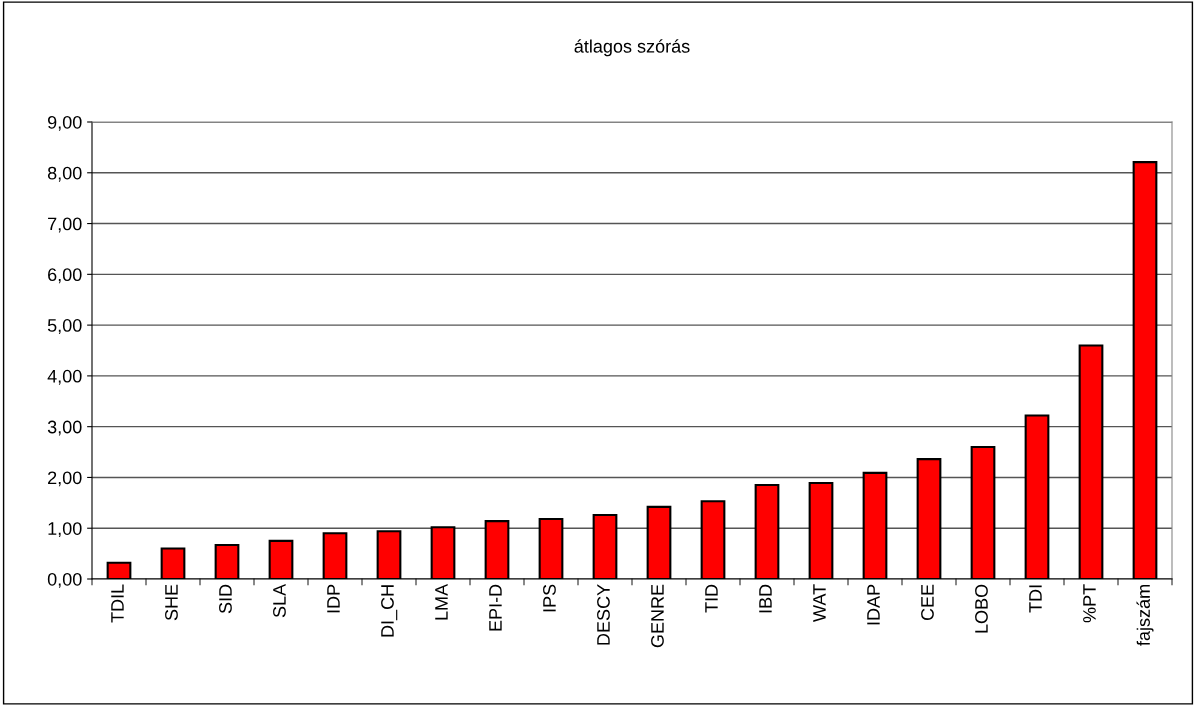  I want to click on x-tick-label: LOBO, so click(981, 608).